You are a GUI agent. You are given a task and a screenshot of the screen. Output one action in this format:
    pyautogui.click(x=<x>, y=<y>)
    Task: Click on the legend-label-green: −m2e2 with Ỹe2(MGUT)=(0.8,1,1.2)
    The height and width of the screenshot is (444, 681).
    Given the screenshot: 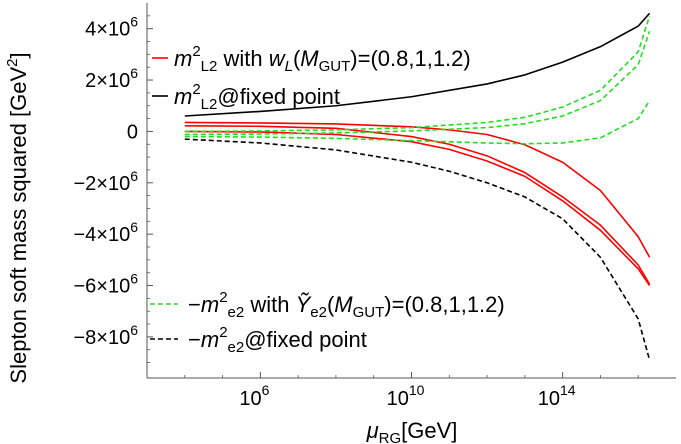 What is the action you would take?
    pyautogui.click(x=346, y=305)
    